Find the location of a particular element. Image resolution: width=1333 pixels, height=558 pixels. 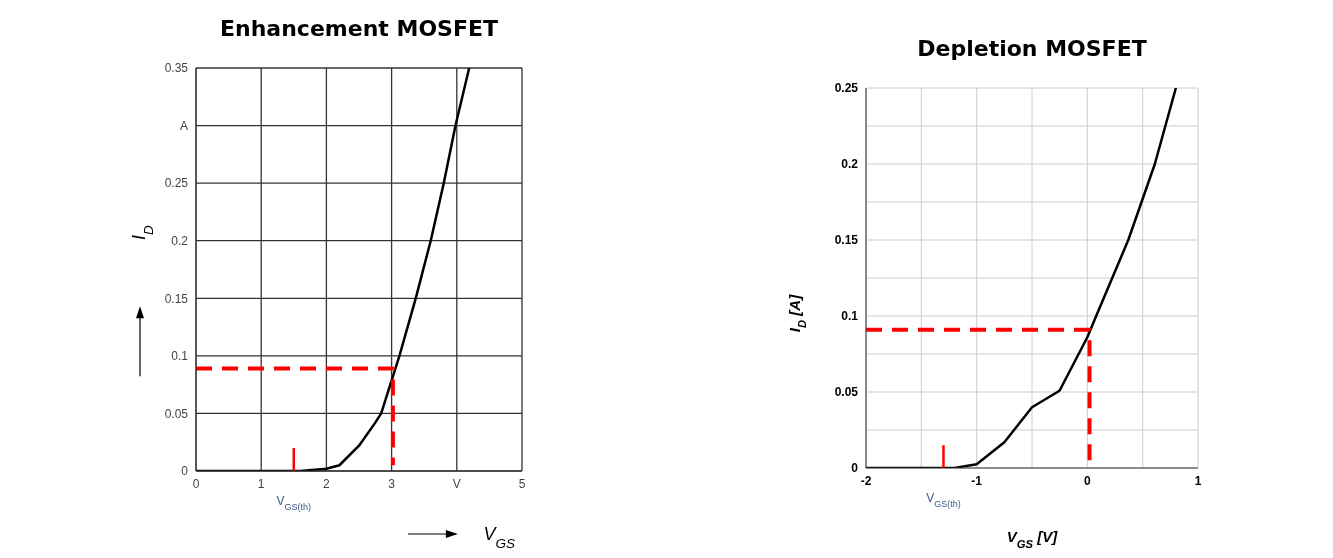

x-tick-label: 3 is located at coordinates (392, 483).